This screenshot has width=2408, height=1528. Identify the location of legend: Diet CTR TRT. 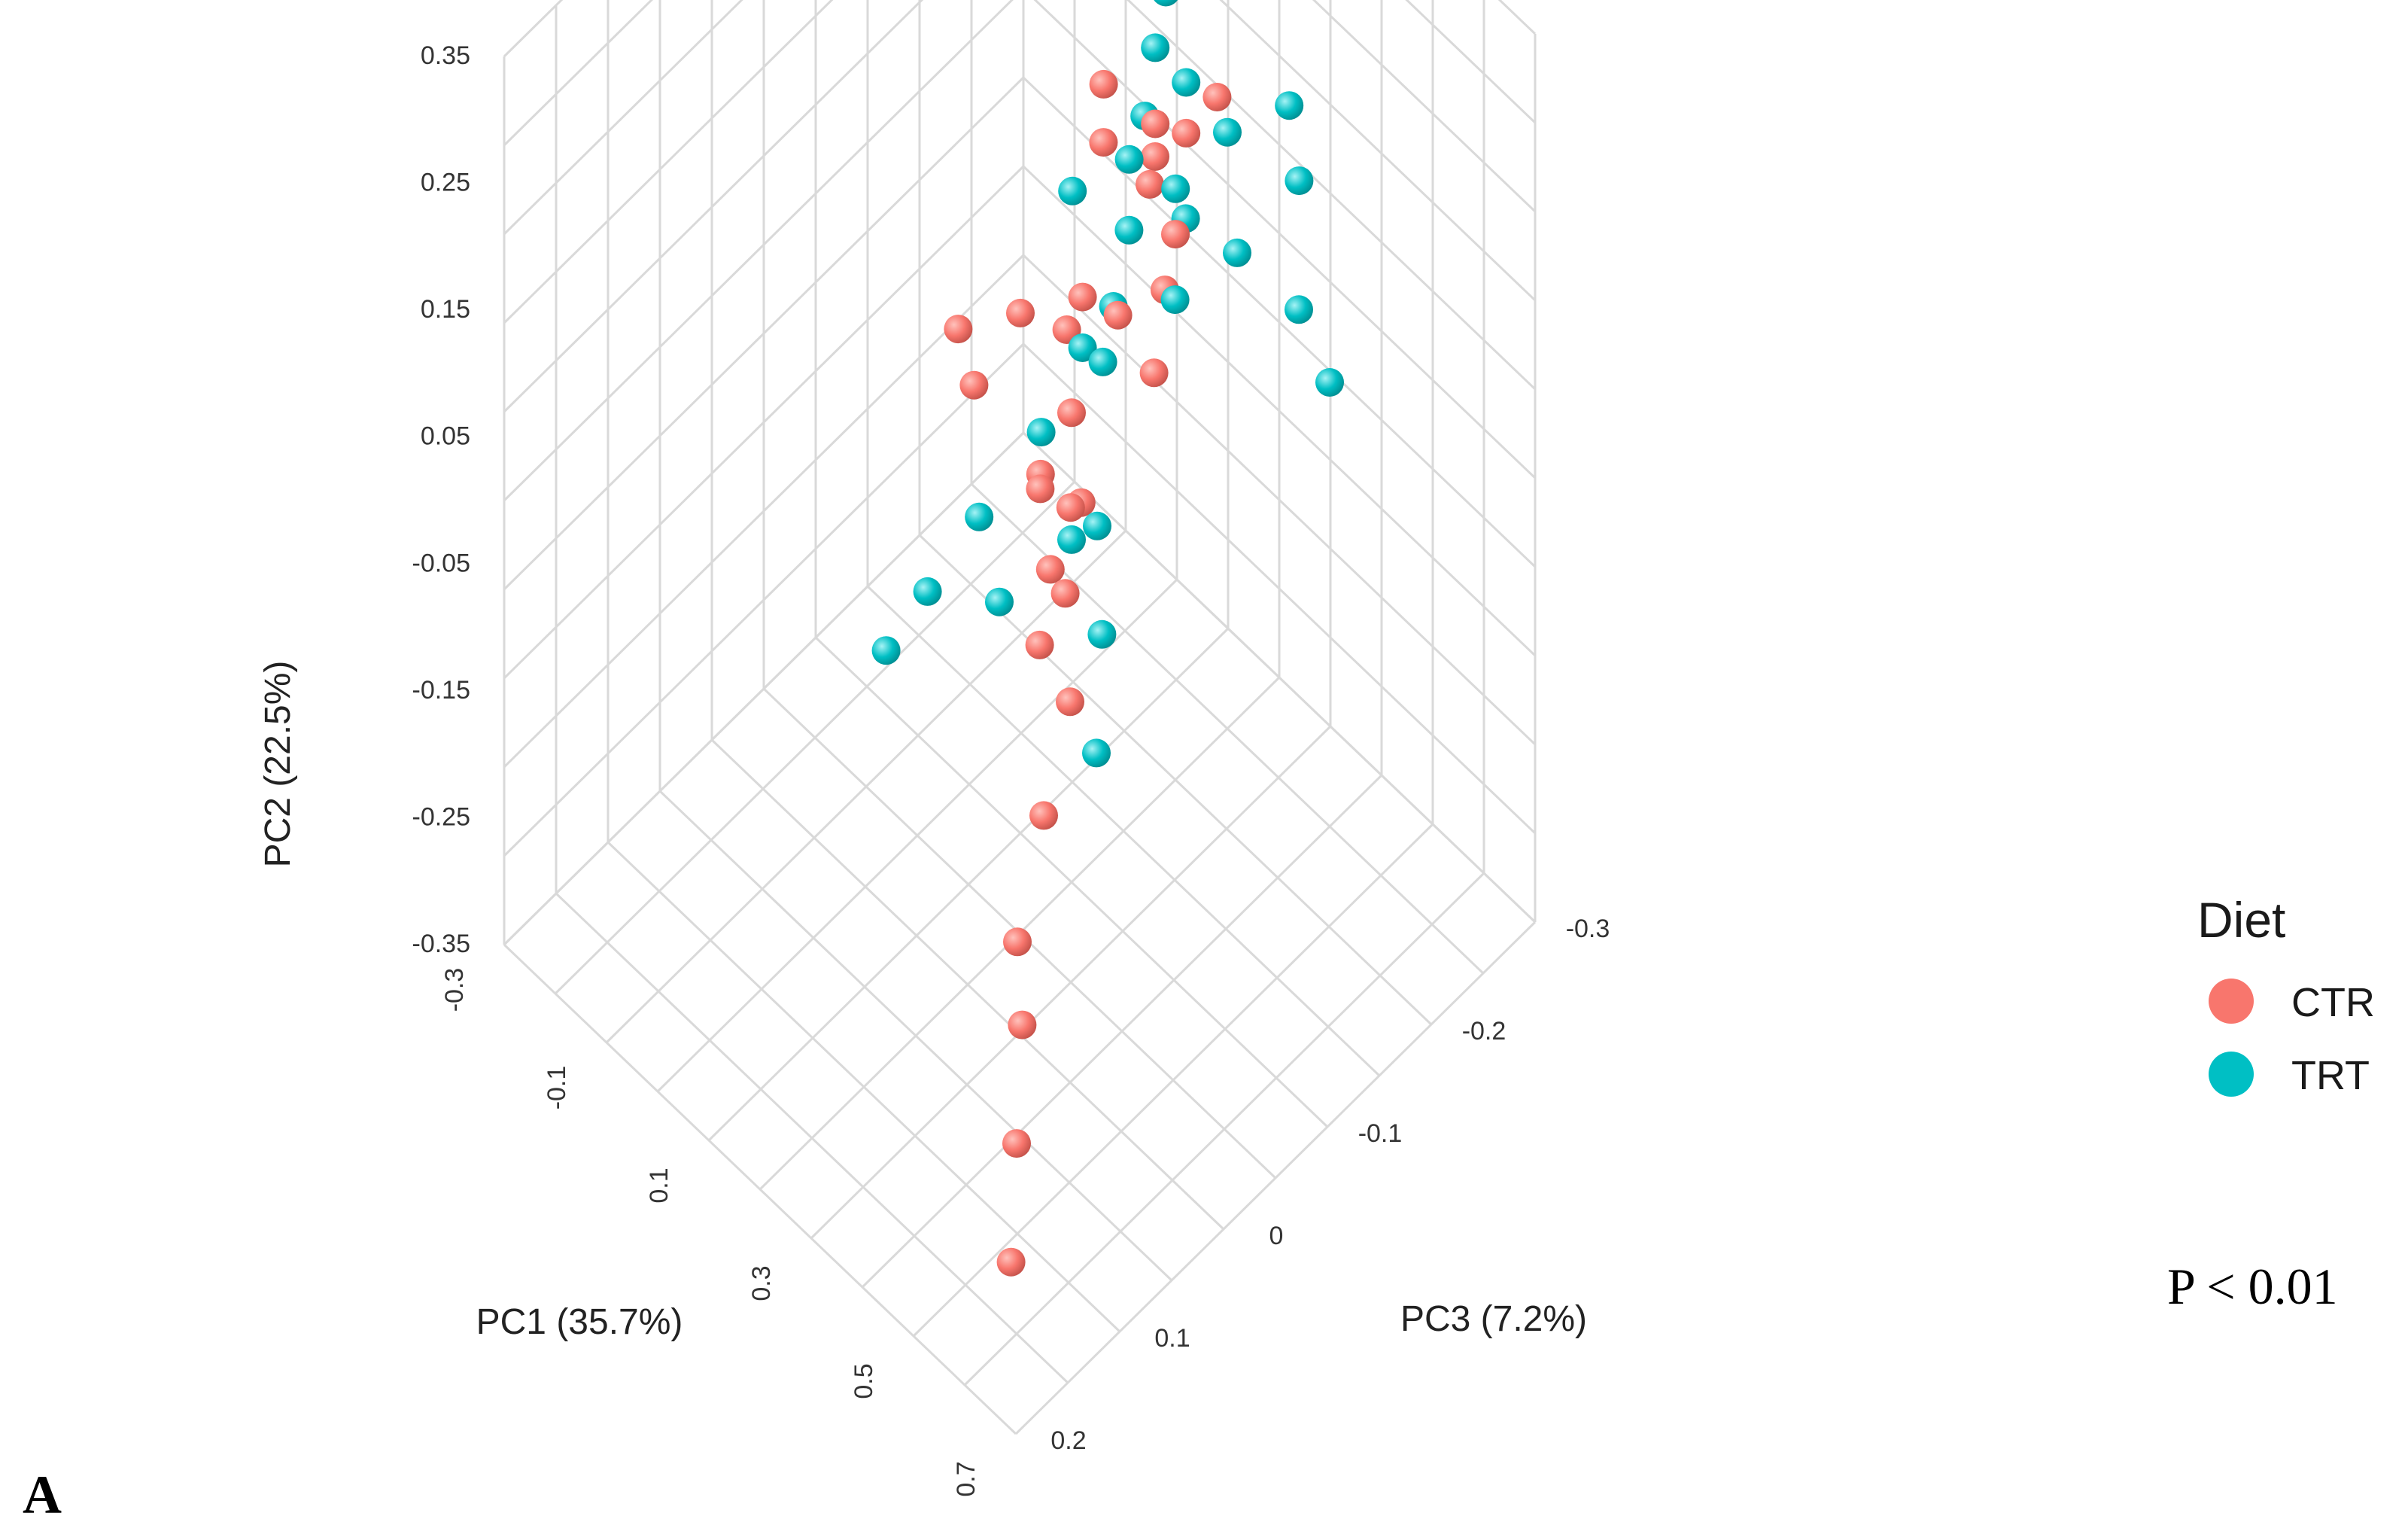
(2286, 995).